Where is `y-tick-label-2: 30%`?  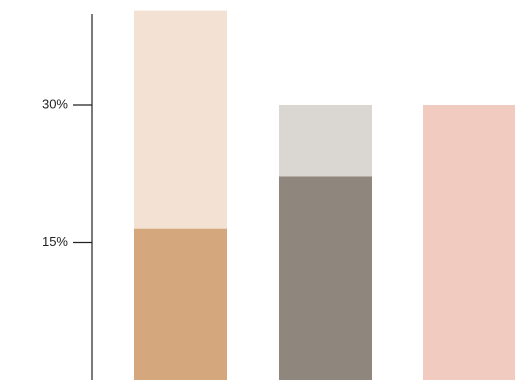 y-tick-label-2: 30% is located at coordinates (55, 103).